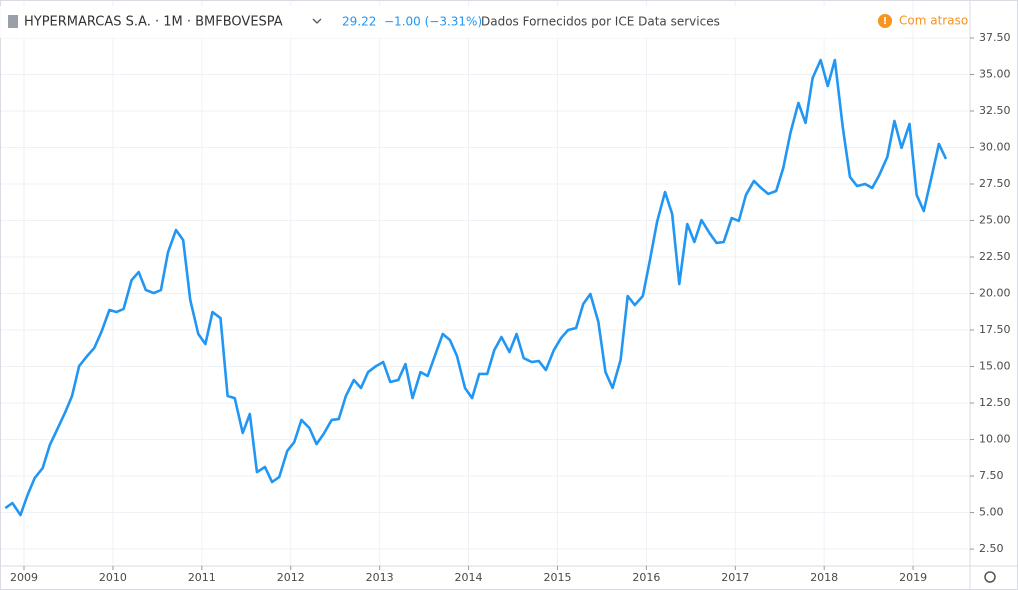  Describe the element at coordinates (469, 577) in the screenshot. I see `x-tick-label: 2014` at that location.